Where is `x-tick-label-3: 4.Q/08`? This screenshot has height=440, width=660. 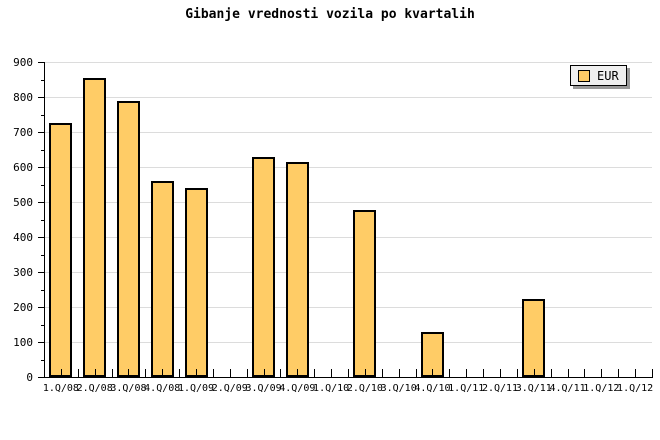
x-tick-label-3: 4.Q/08 is located at coordinates (162, 388).